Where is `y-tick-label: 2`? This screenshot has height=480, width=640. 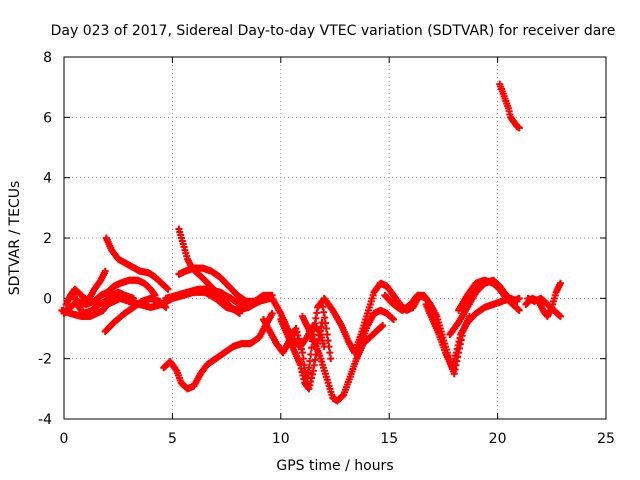 y-tick-label: 2 is located at coordinates (47, 239).